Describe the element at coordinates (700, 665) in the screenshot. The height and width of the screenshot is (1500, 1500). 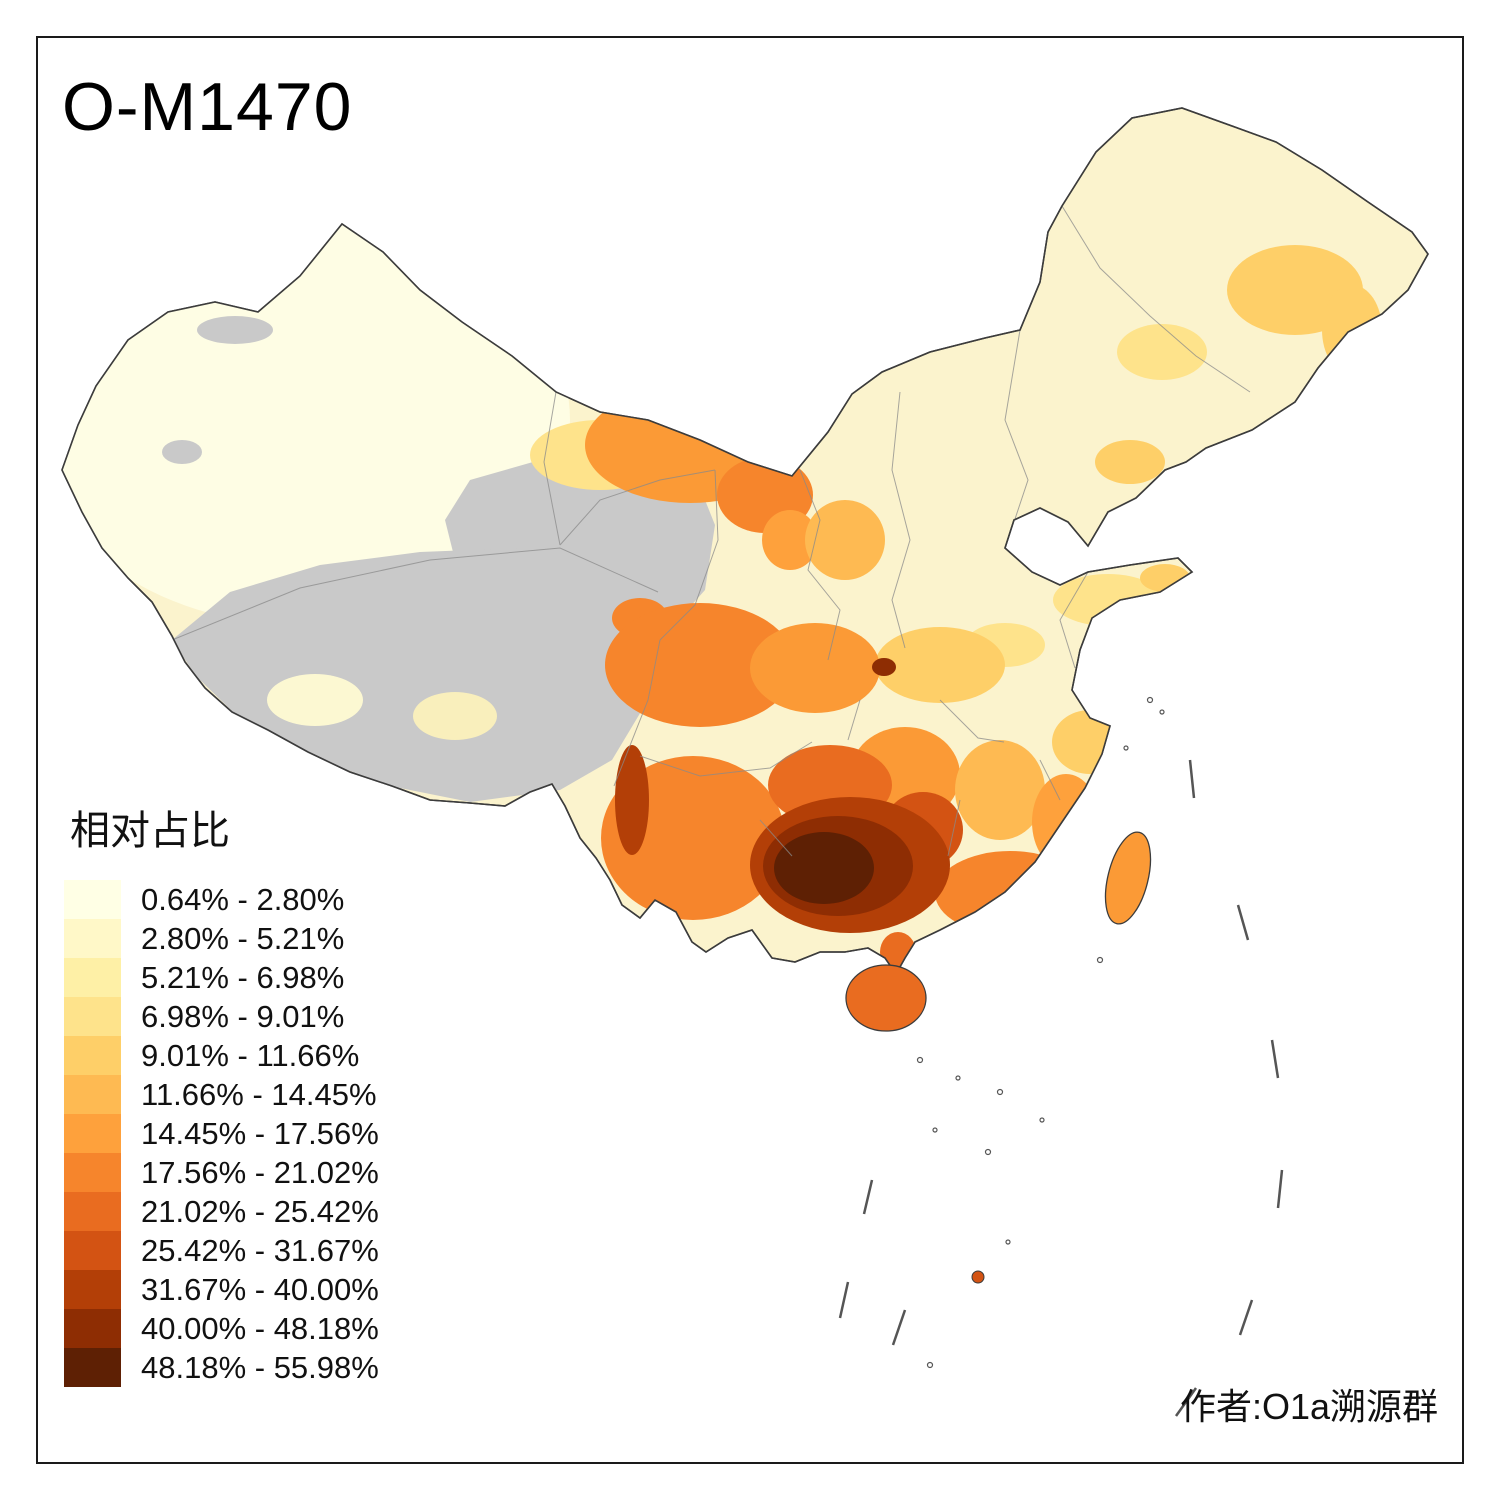
I see `region-sichuan-west` at that location.